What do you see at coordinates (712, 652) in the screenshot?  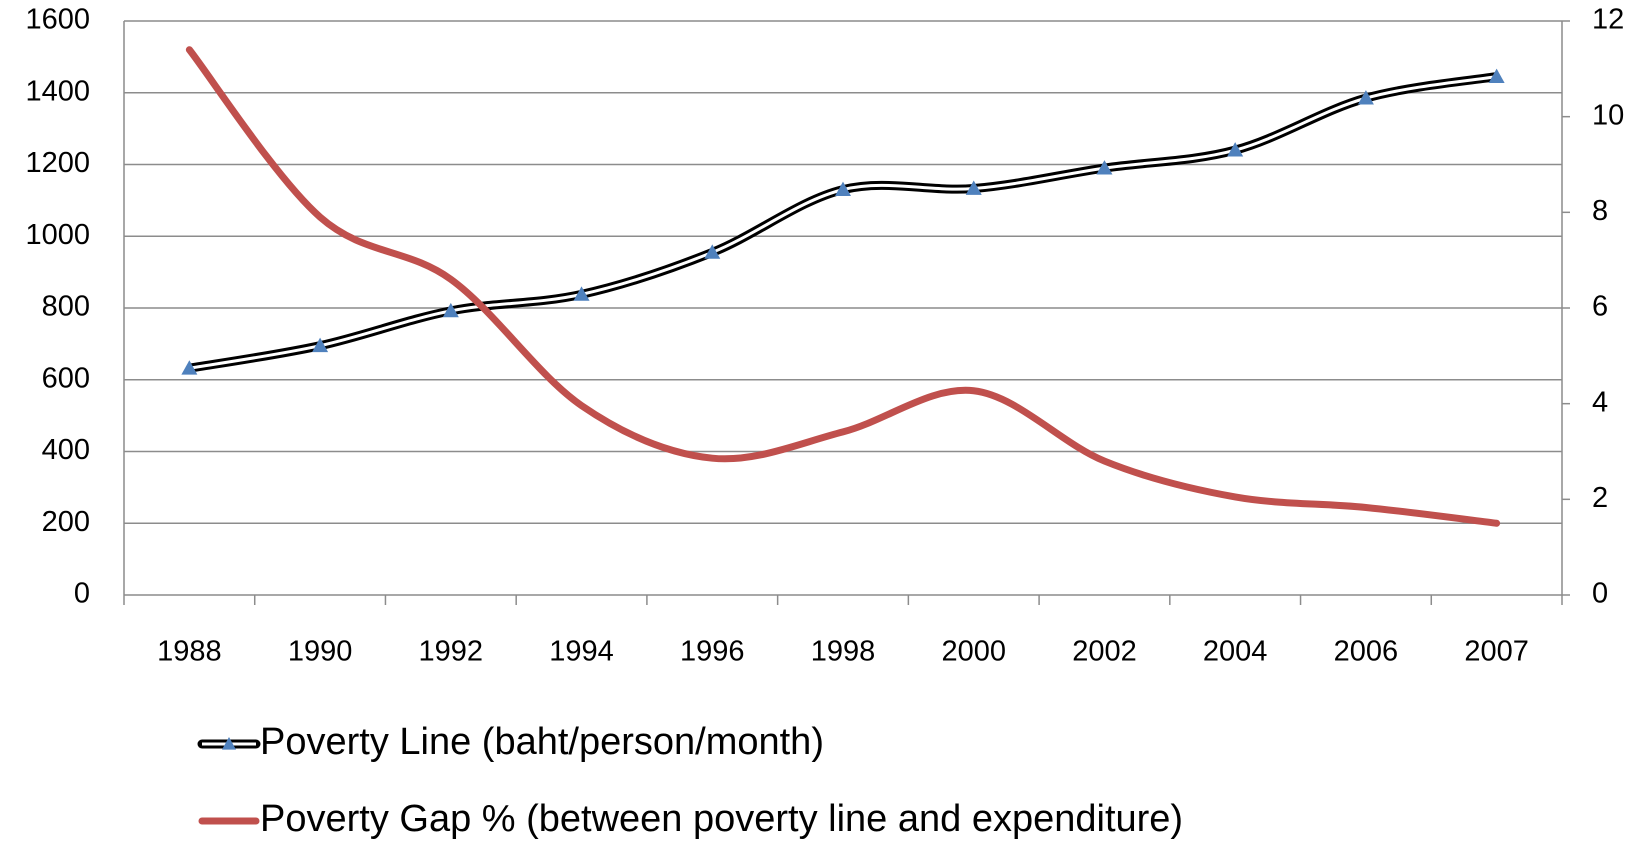 I see `x-tick-label: 1996` at bounding box center [712, 652].